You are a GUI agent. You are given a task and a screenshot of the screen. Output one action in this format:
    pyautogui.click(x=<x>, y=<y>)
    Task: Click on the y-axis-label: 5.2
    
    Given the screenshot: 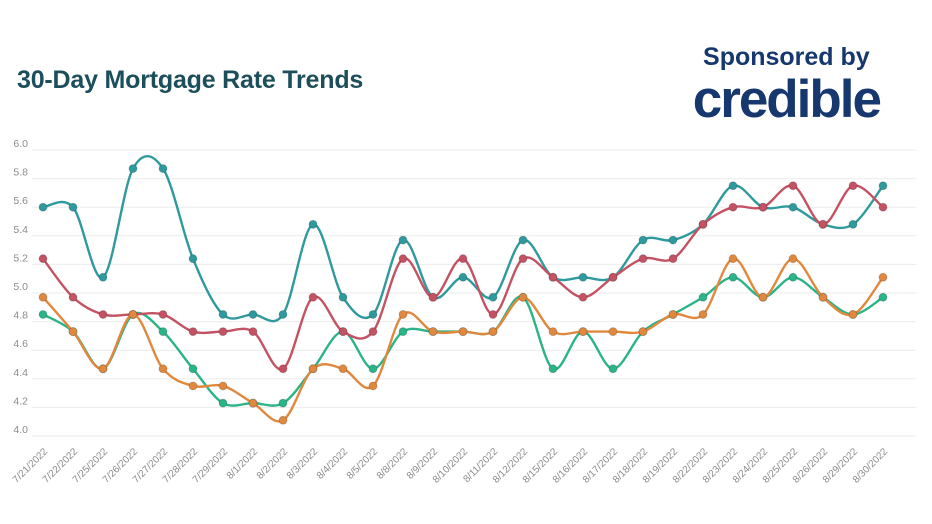 What is the action you would take?
    pyautogui.click(x=20, y=258)
    